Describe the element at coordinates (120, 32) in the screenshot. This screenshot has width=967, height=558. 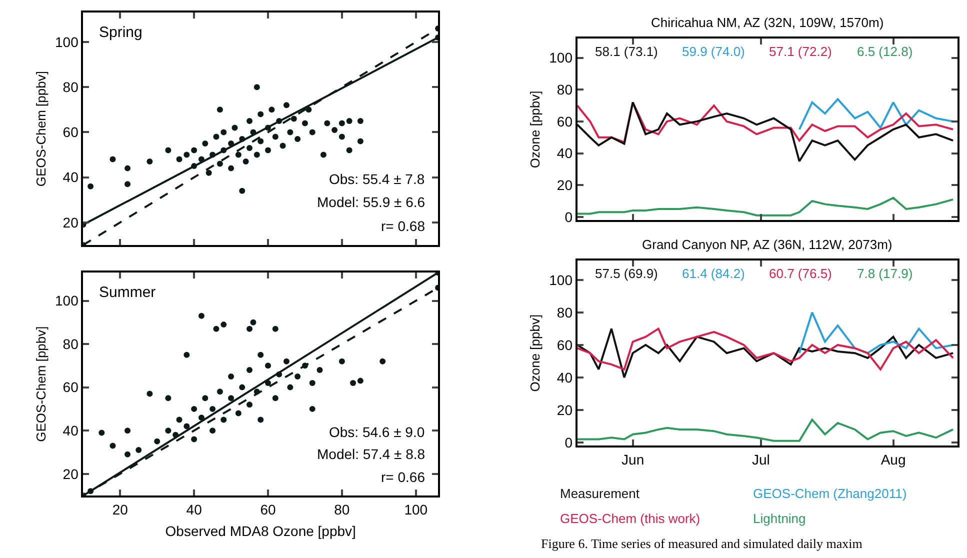
I see `annotation: Spring` at that location.